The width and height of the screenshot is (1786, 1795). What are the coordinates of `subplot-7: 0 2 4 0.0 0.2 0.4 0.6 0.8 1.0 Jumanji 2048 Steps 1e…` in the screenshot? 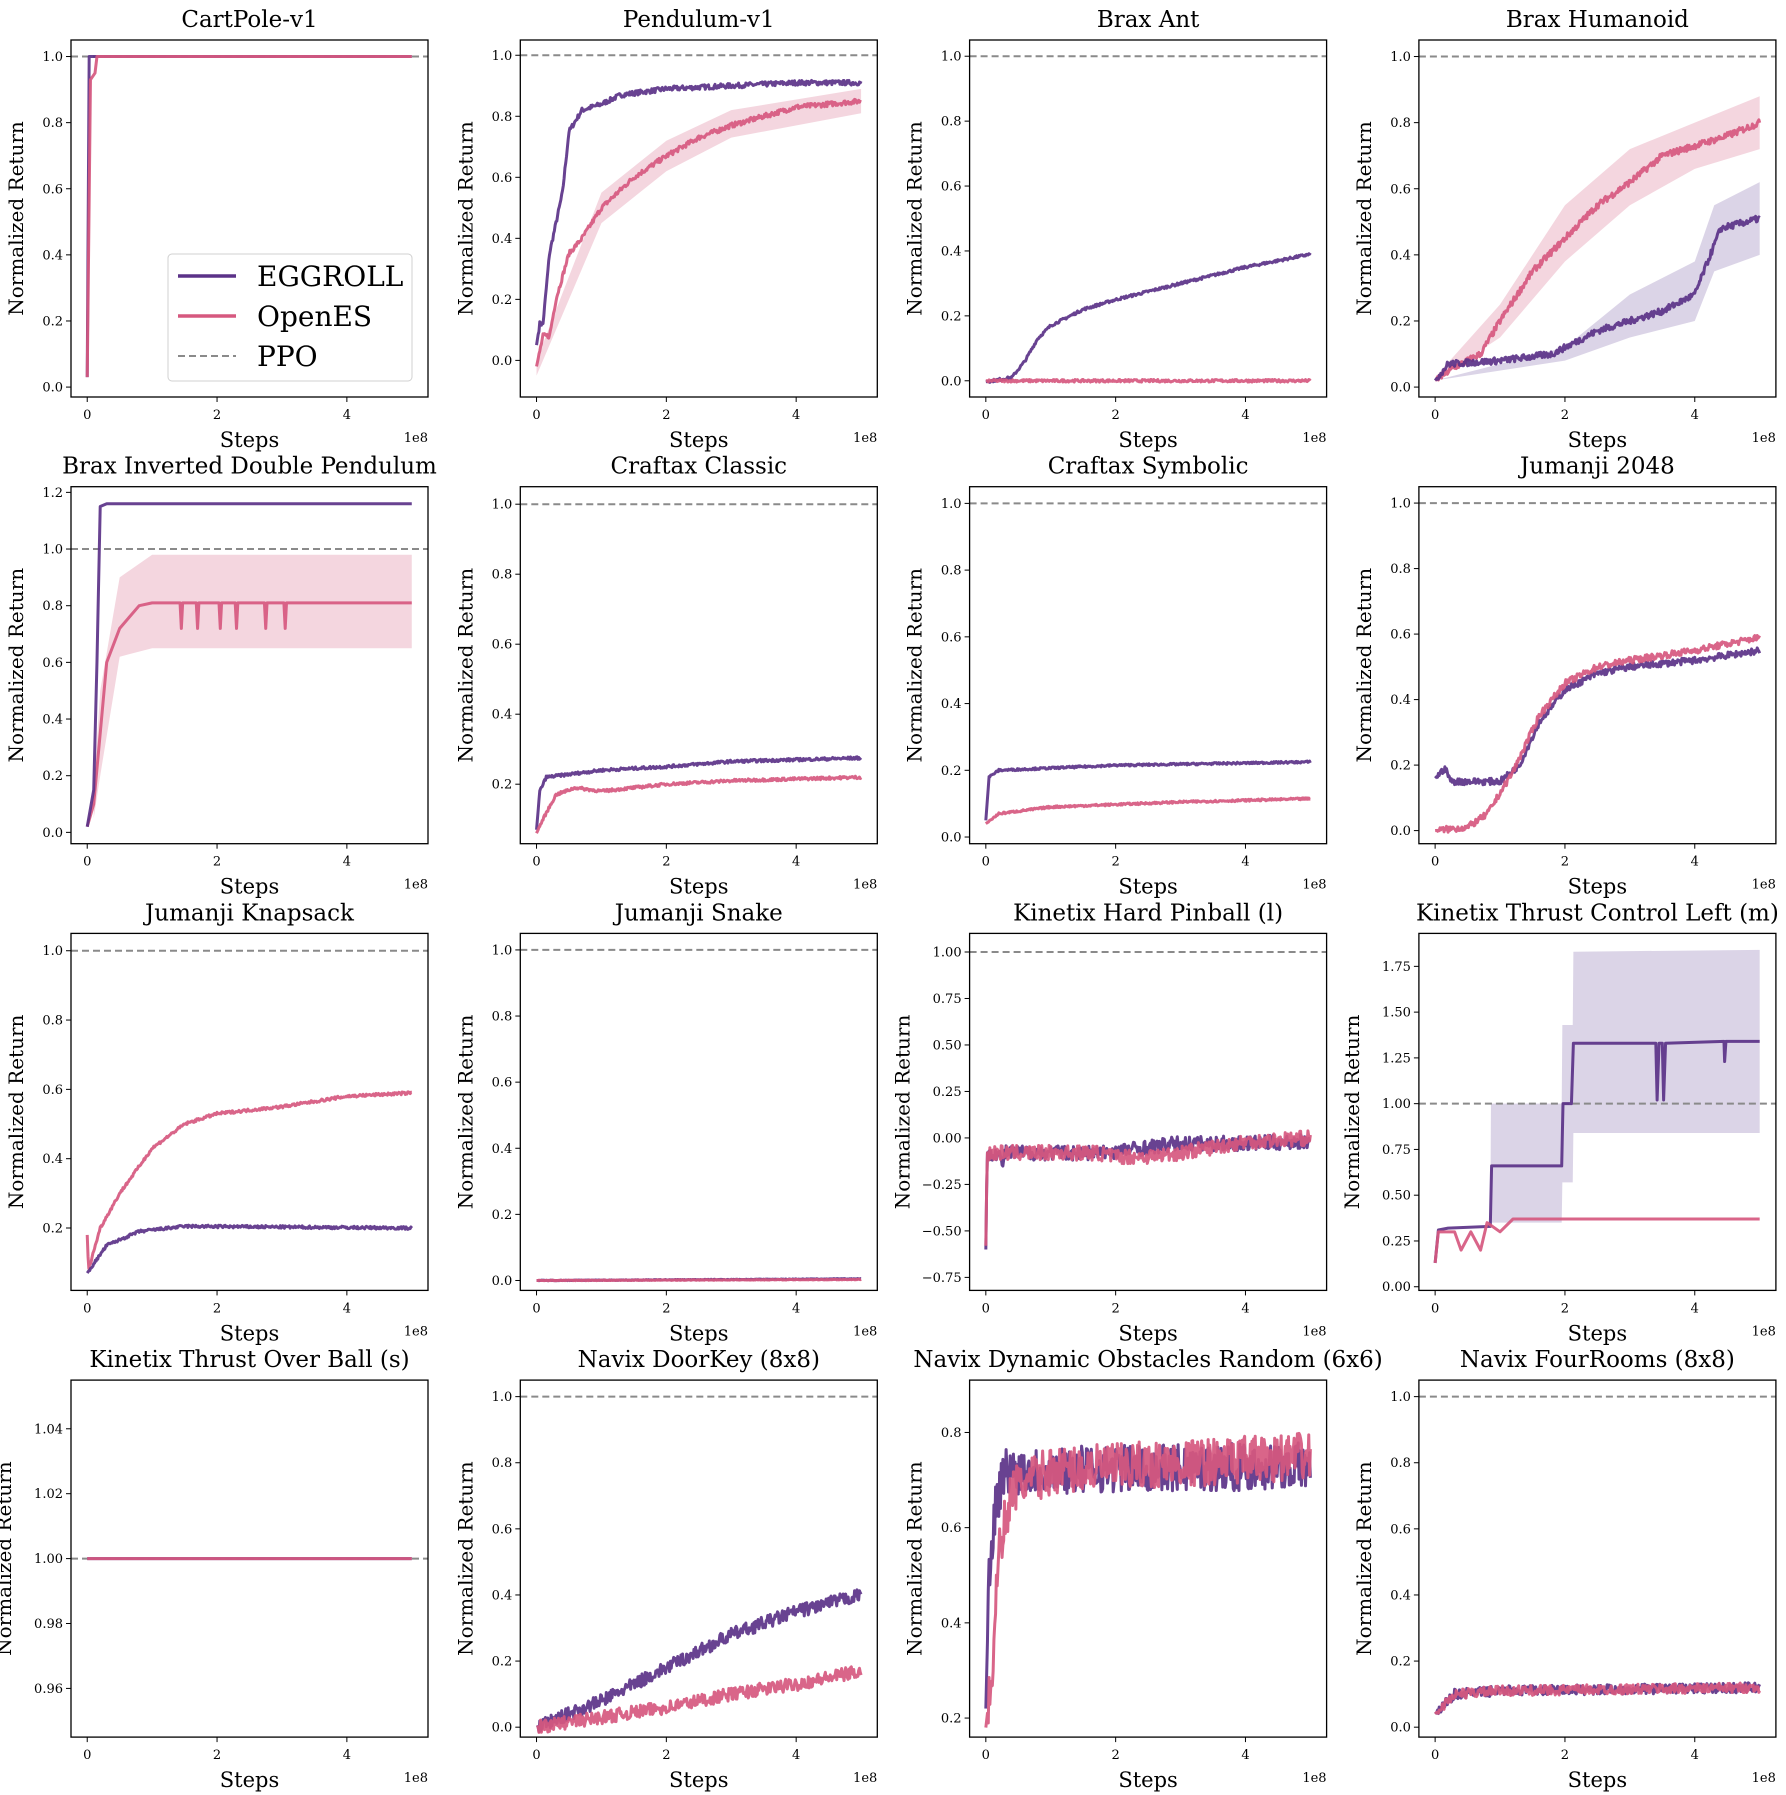 It's located at (1564, 676).